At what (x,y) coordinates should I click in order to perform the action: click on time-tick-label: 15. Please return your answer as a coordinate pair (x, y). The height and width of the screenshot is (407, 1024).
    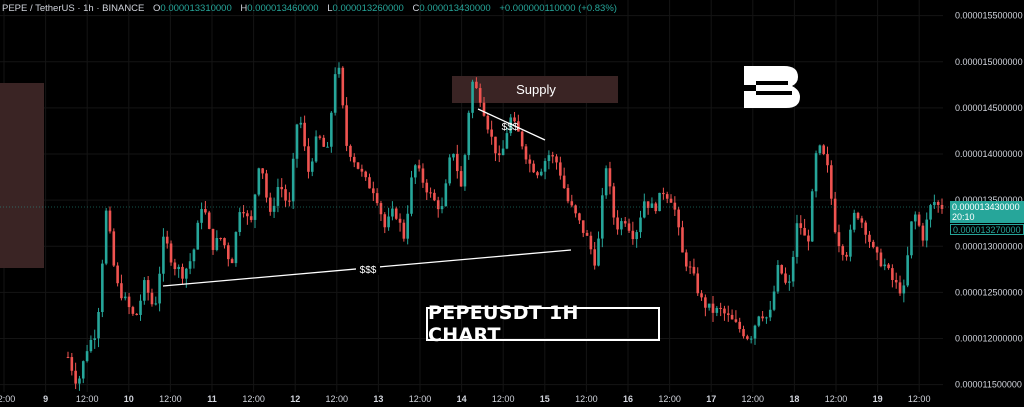
    Looking at the image, I should click on (545, 399).